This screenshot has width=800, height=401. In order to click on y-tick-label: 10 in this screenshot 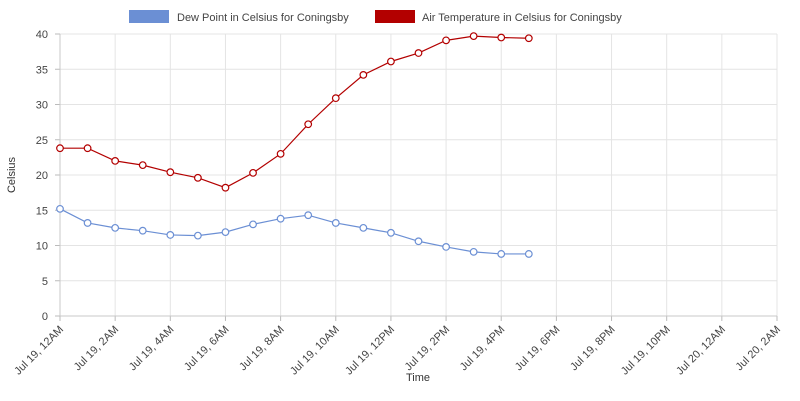, I will do `click(42, 247)`.